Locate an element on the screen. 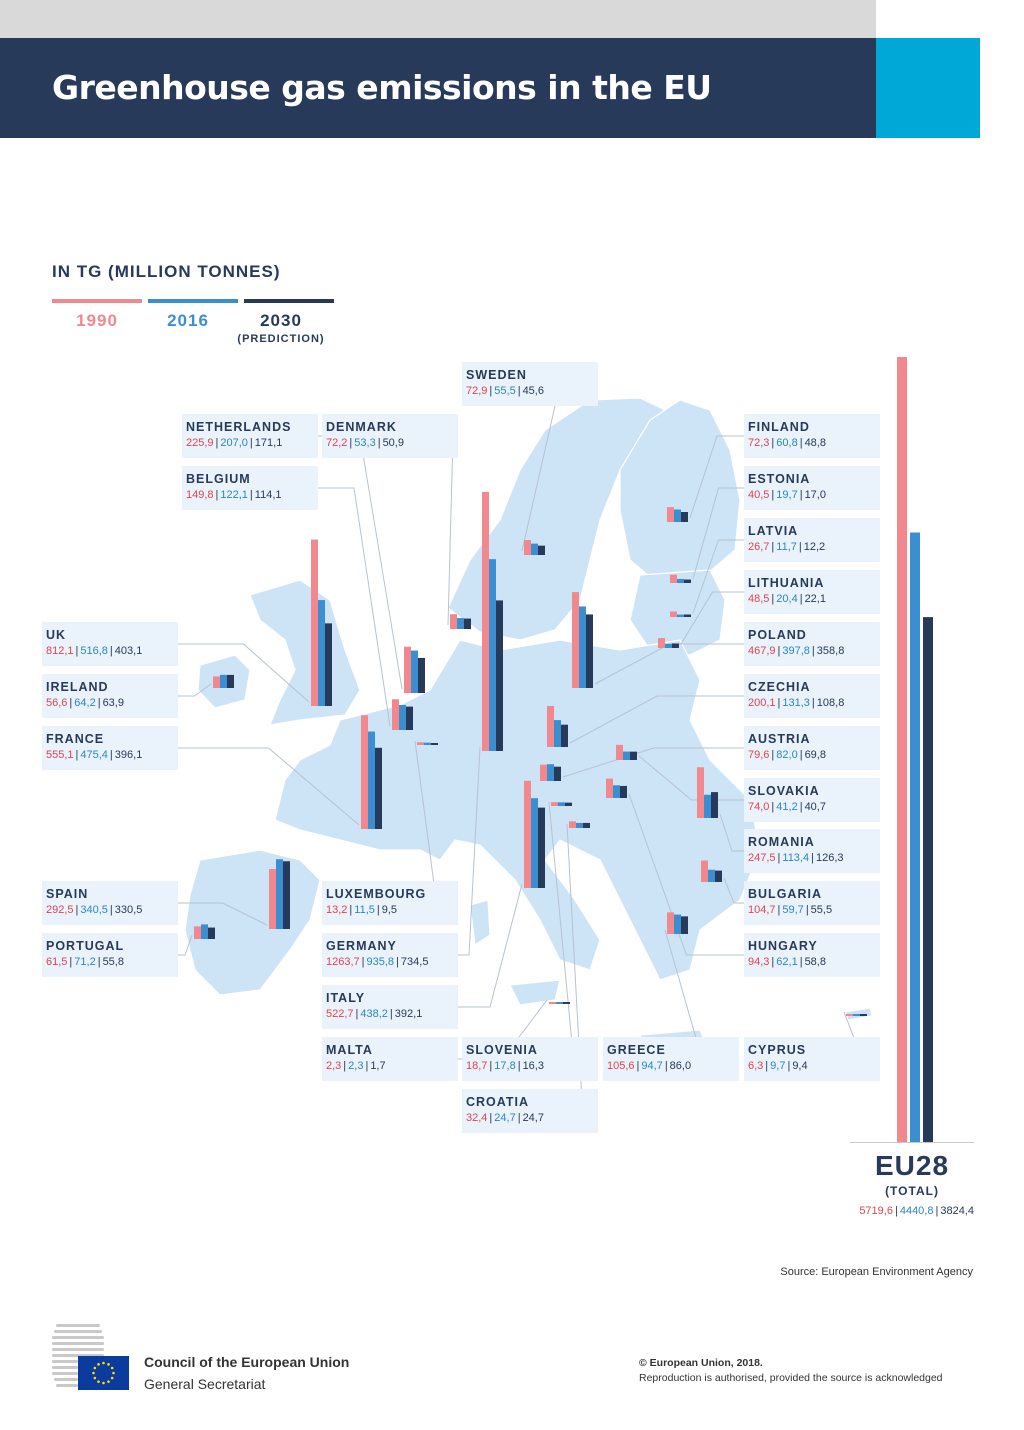 The height and width of the screenshot is (1430, 1024). bar-lithuania-2030 is located at coordinates (675, 645).